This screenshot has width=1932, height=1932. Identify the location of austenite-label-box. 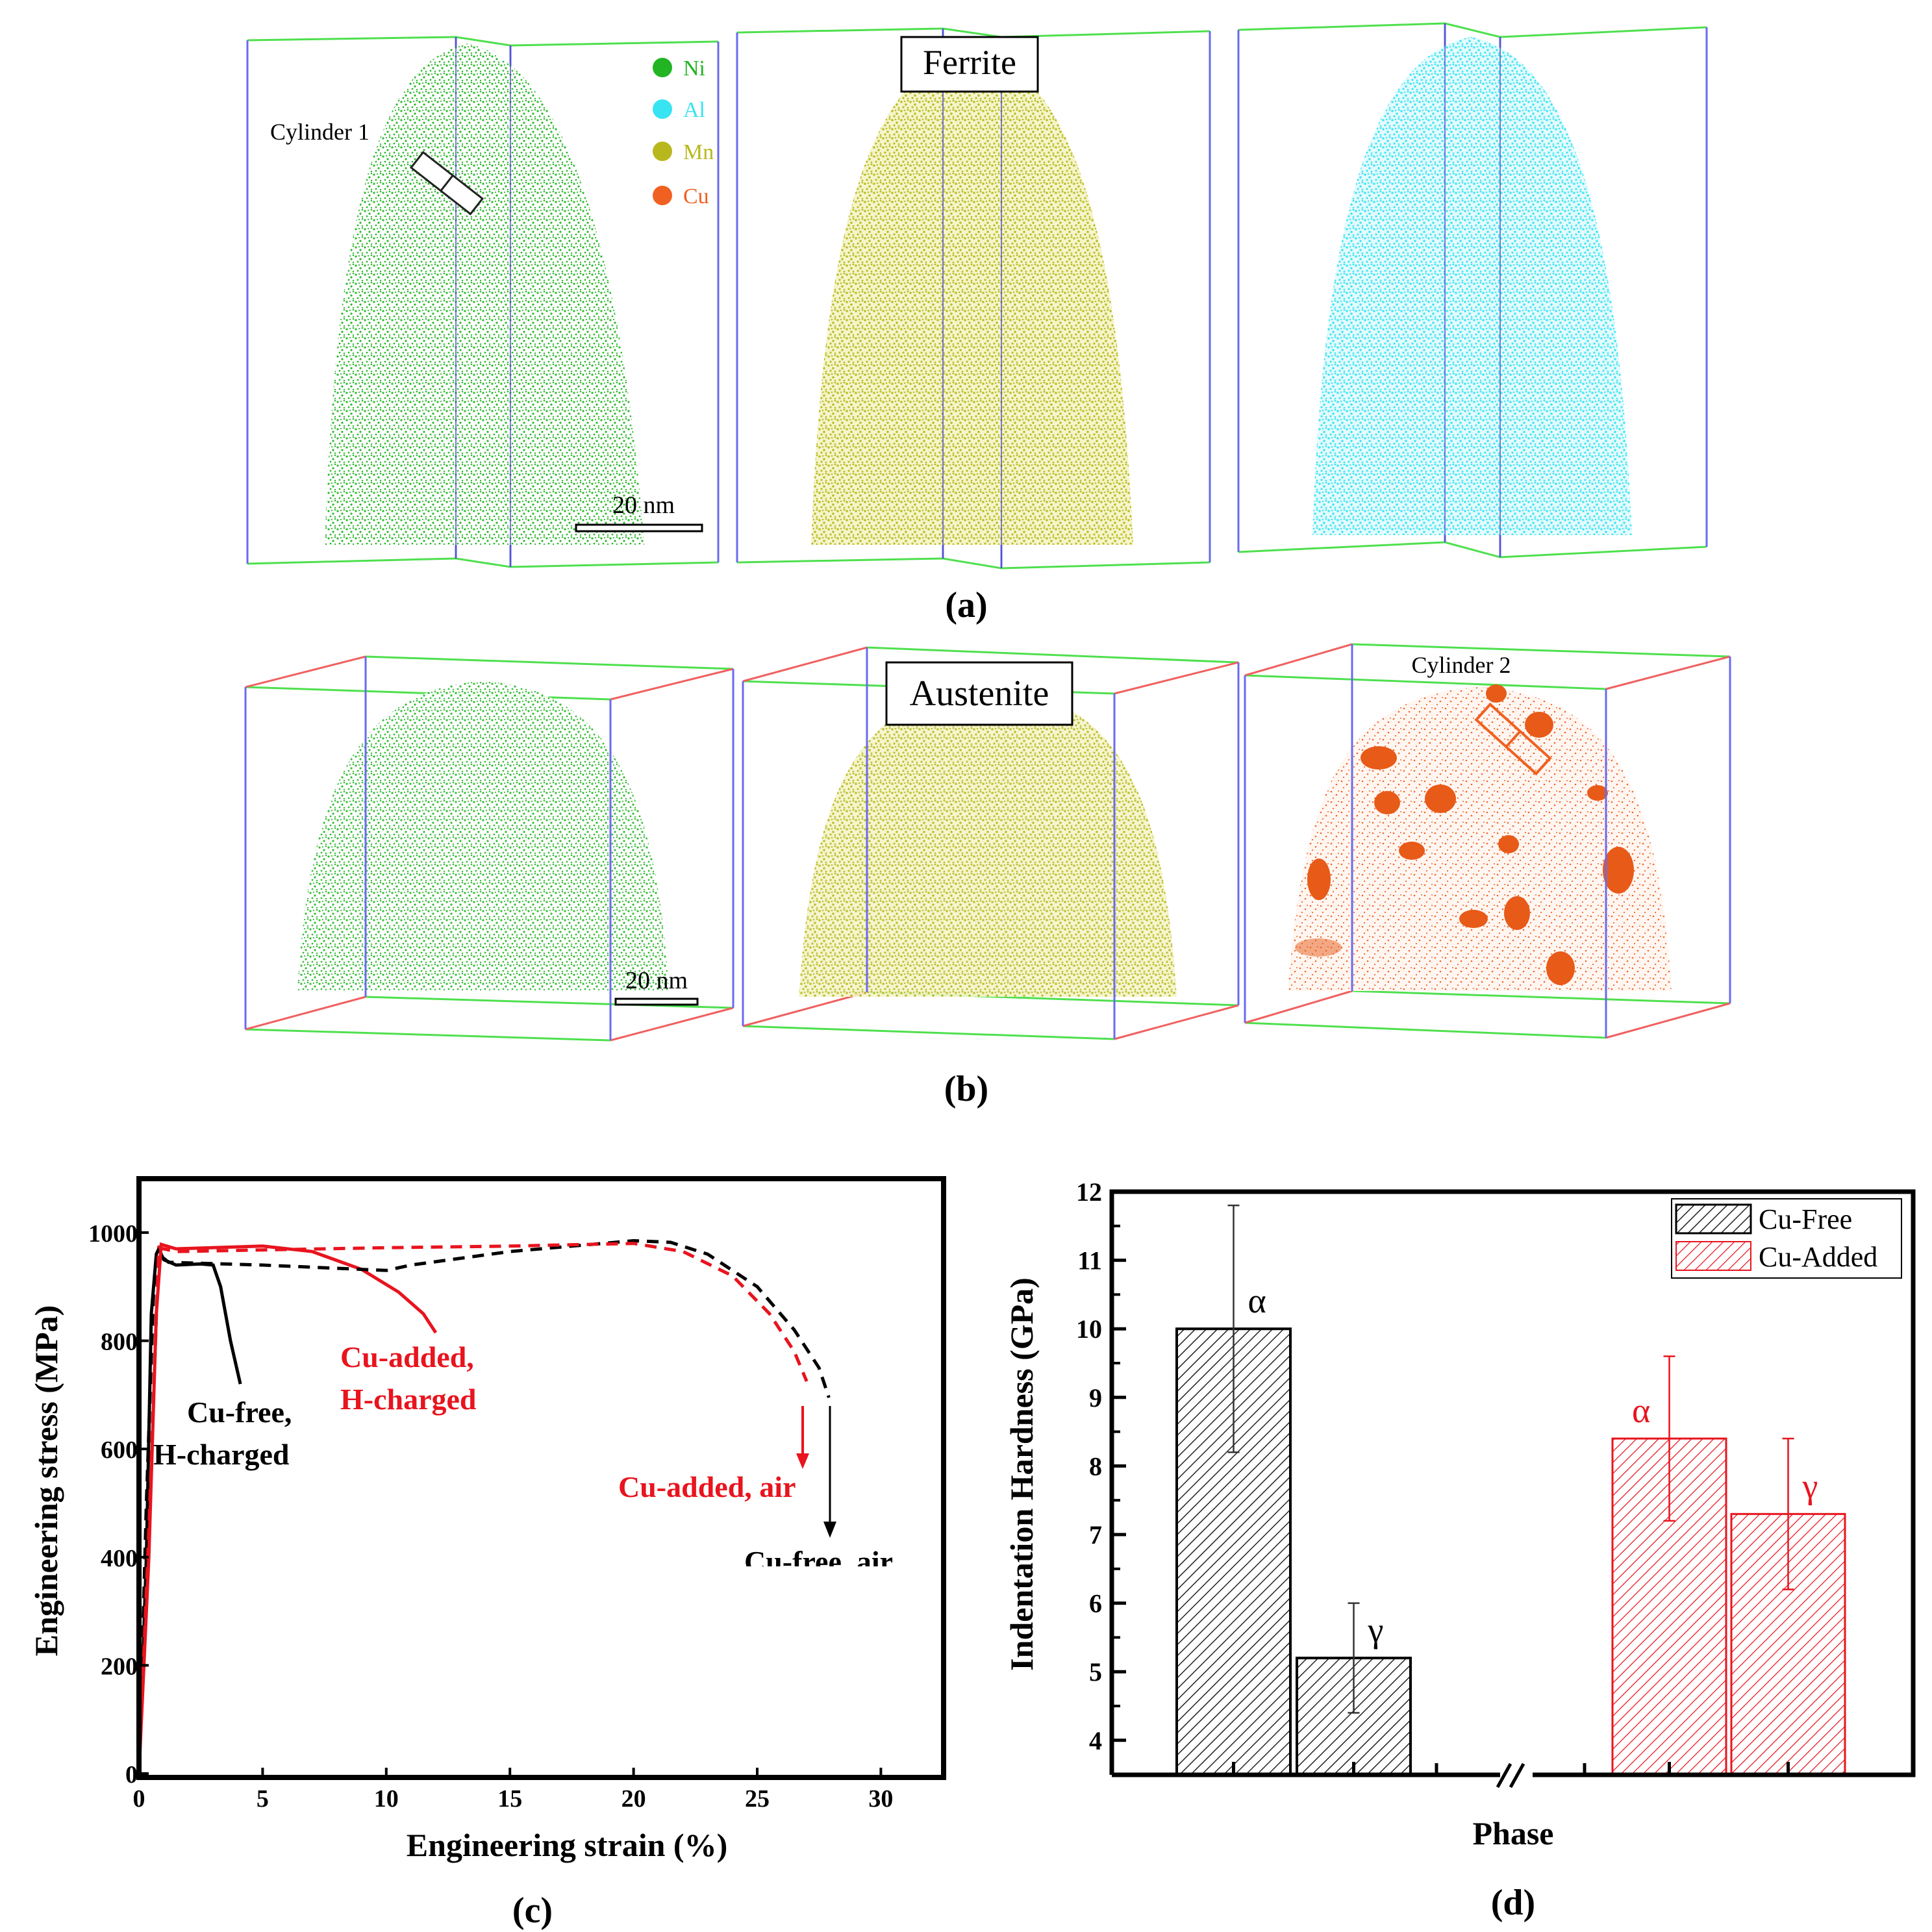
(979, 693).